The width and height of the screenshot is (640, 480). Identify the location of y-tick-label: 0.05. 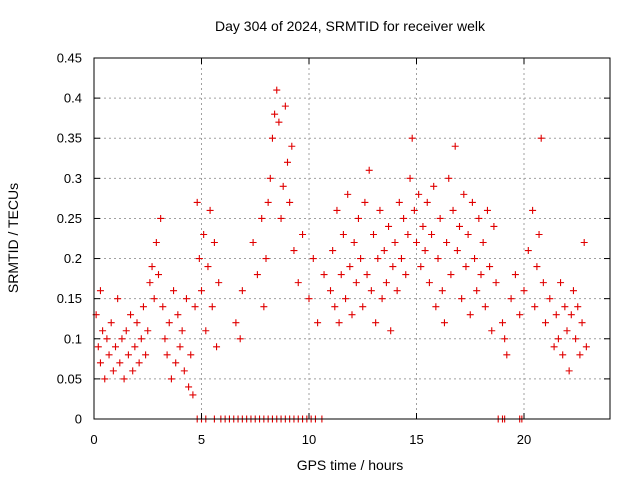
(69, 378).